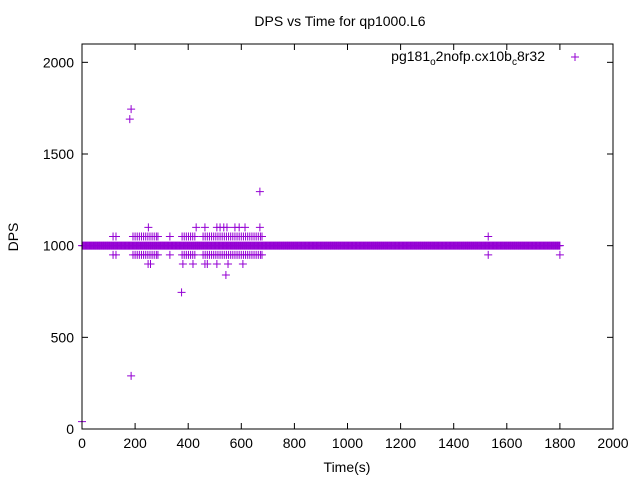 This screenshot has height=485, width=640. I want to click on y-tick-label: 2000, so click(58, 62).